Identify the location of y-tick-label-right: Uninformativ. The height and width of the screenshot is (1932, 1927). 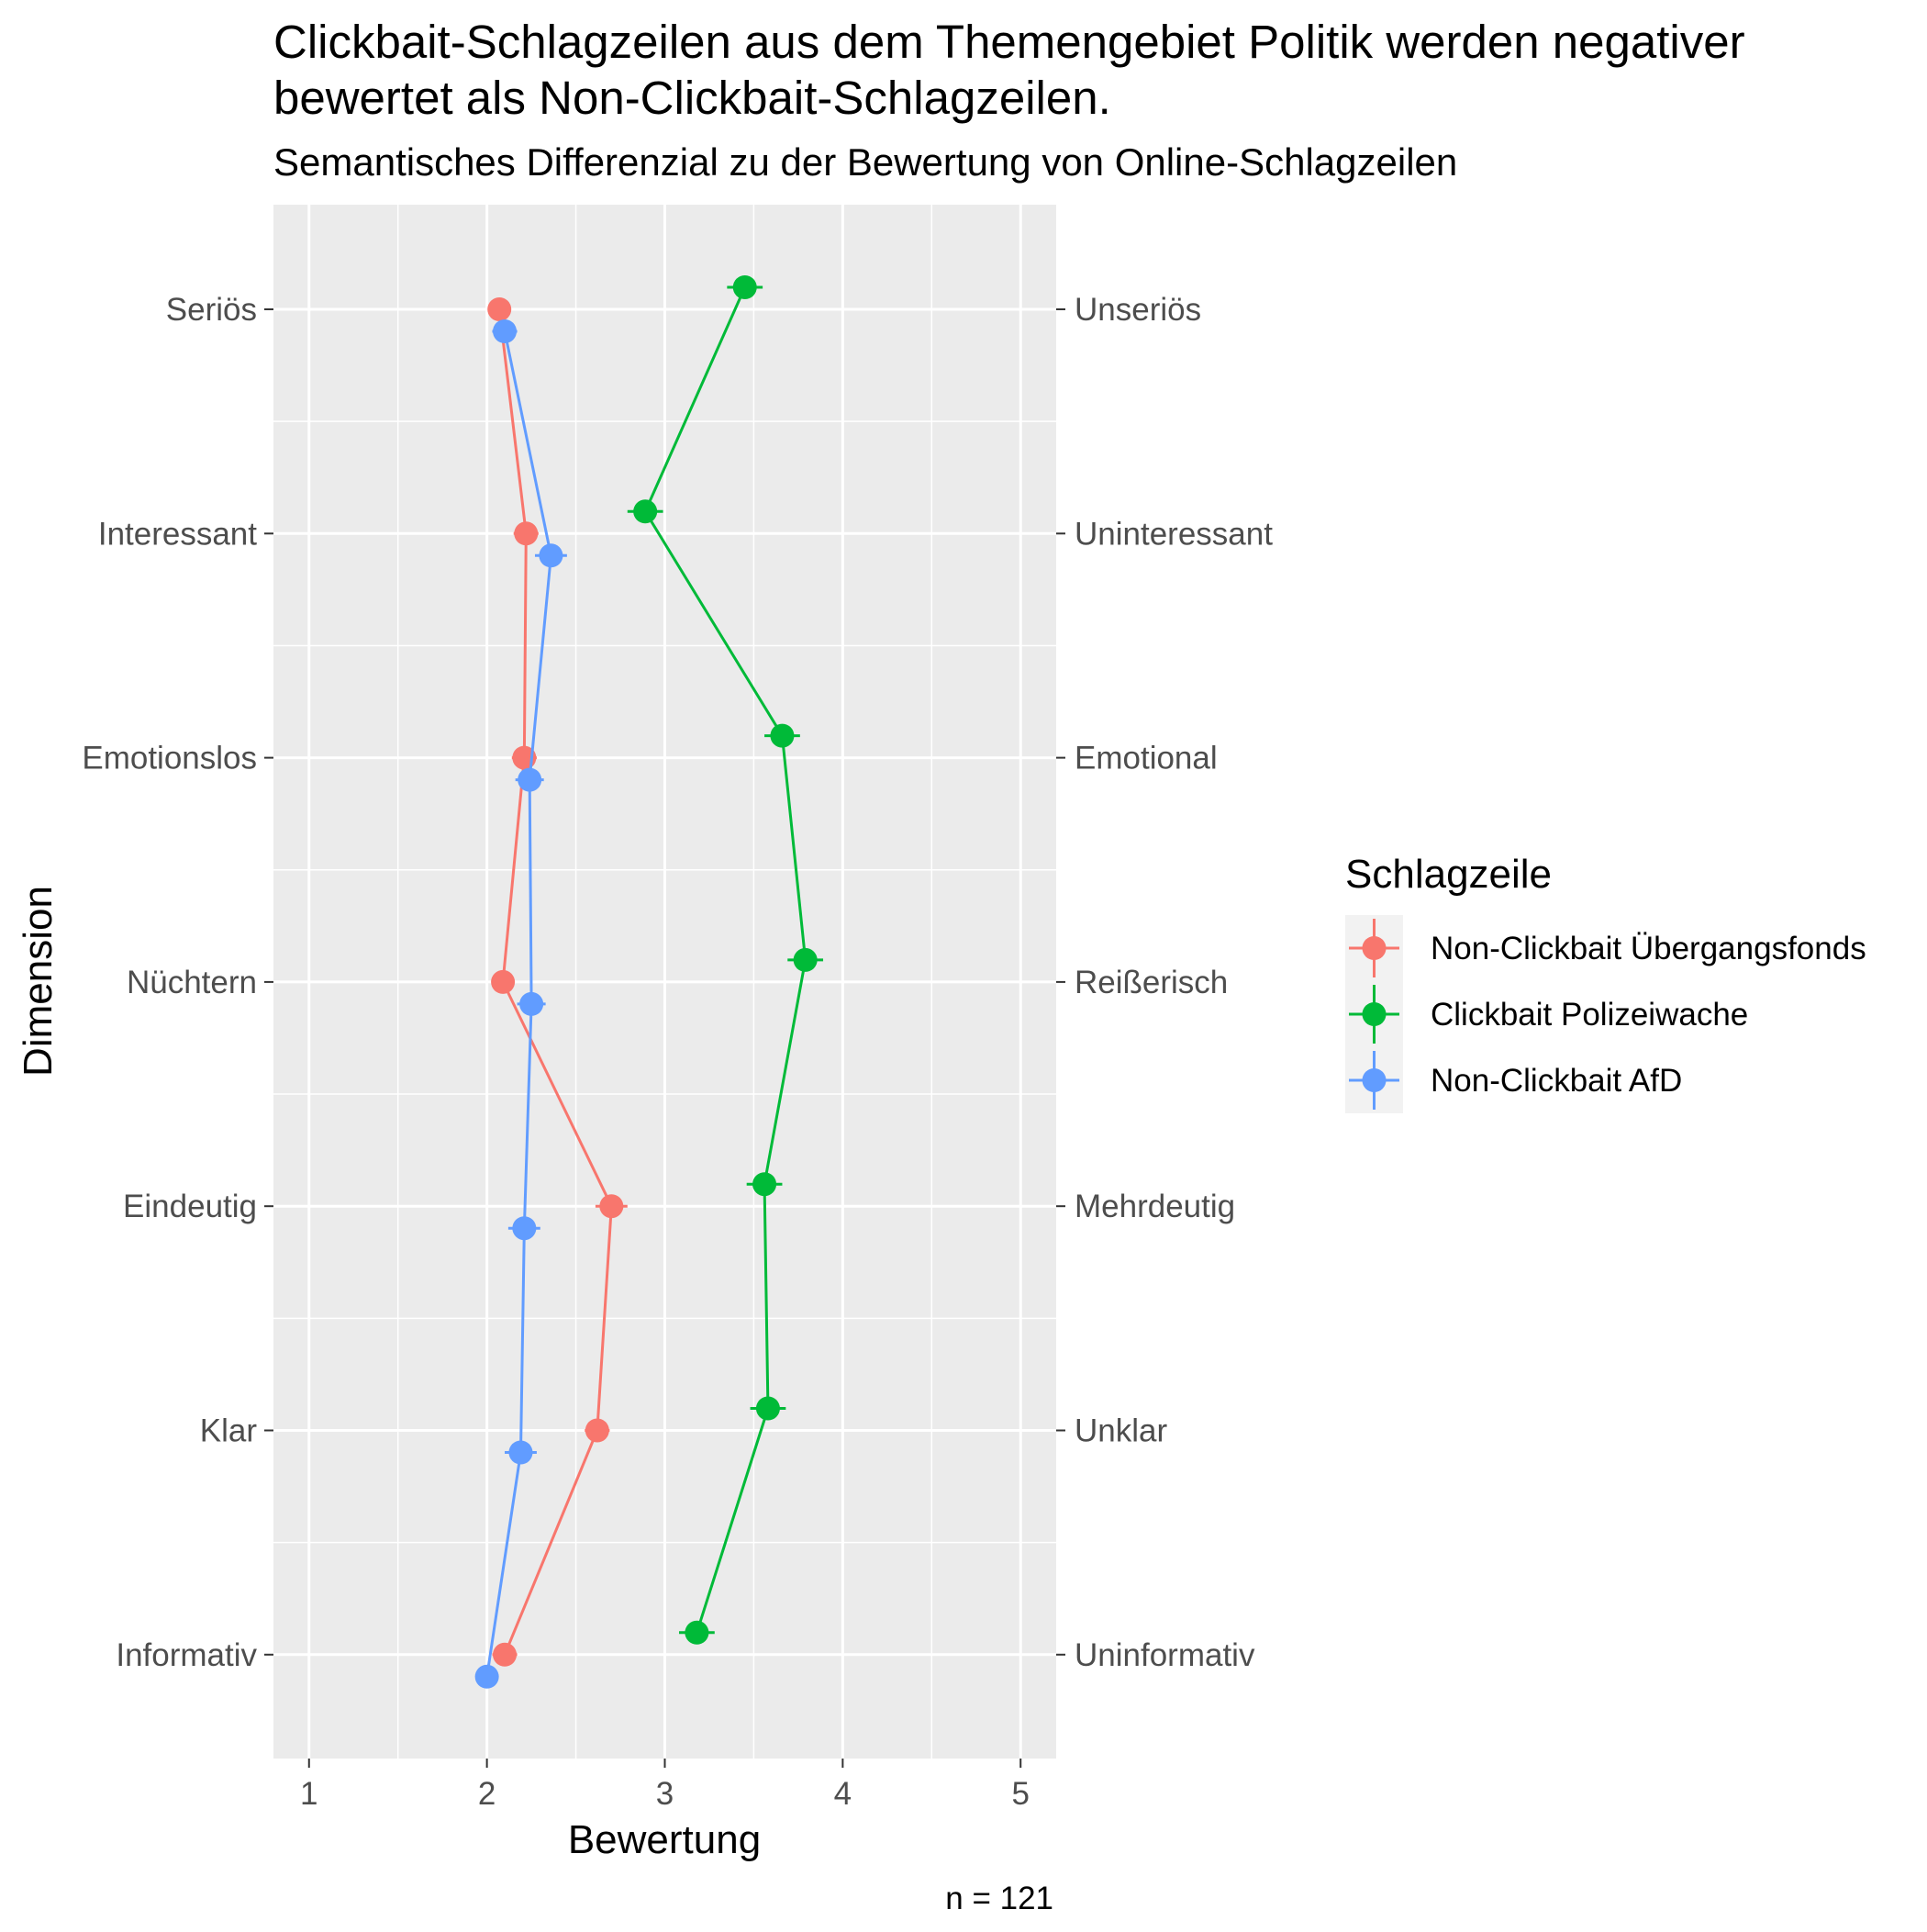
(1165, 1655).